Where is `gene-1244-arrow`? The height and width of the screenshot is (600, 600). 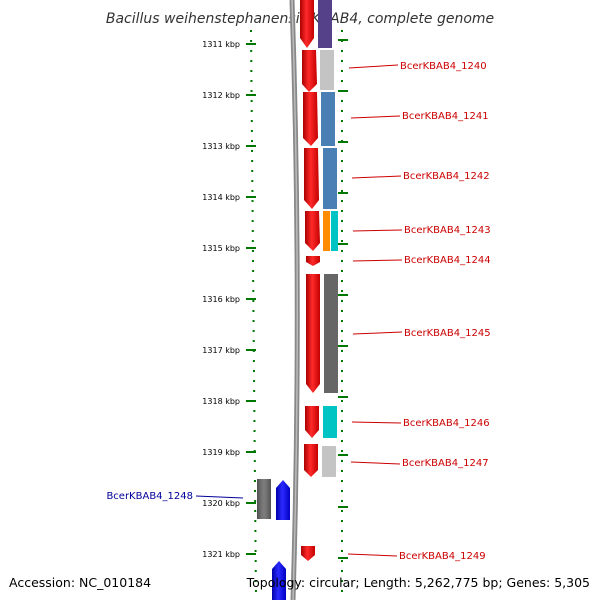
gene-1244-arrow is located at coordinates (313, 261).